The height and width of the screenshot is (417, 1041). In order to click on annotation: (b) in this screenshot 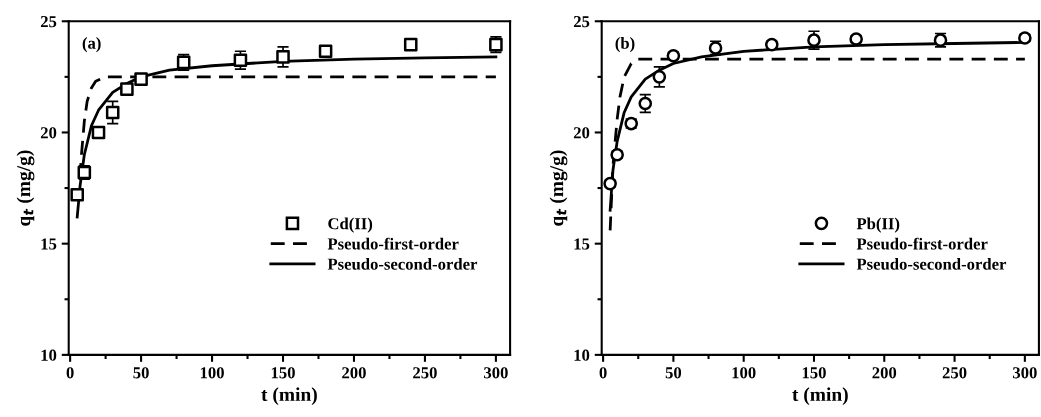, I will do `click(625, 45)`.